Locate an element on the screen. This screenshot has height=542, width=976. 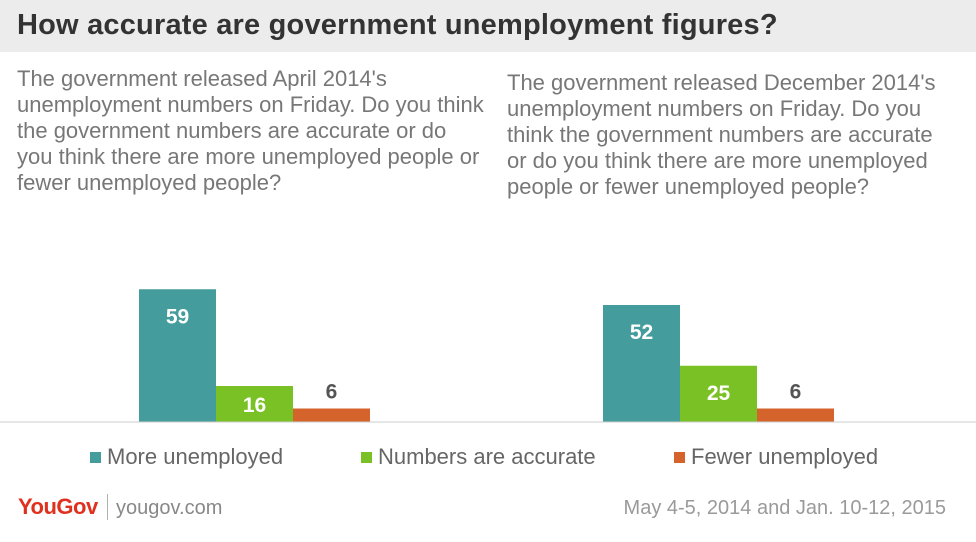
legend-label: Numbers are accurate is located at coordinates (487, 456).